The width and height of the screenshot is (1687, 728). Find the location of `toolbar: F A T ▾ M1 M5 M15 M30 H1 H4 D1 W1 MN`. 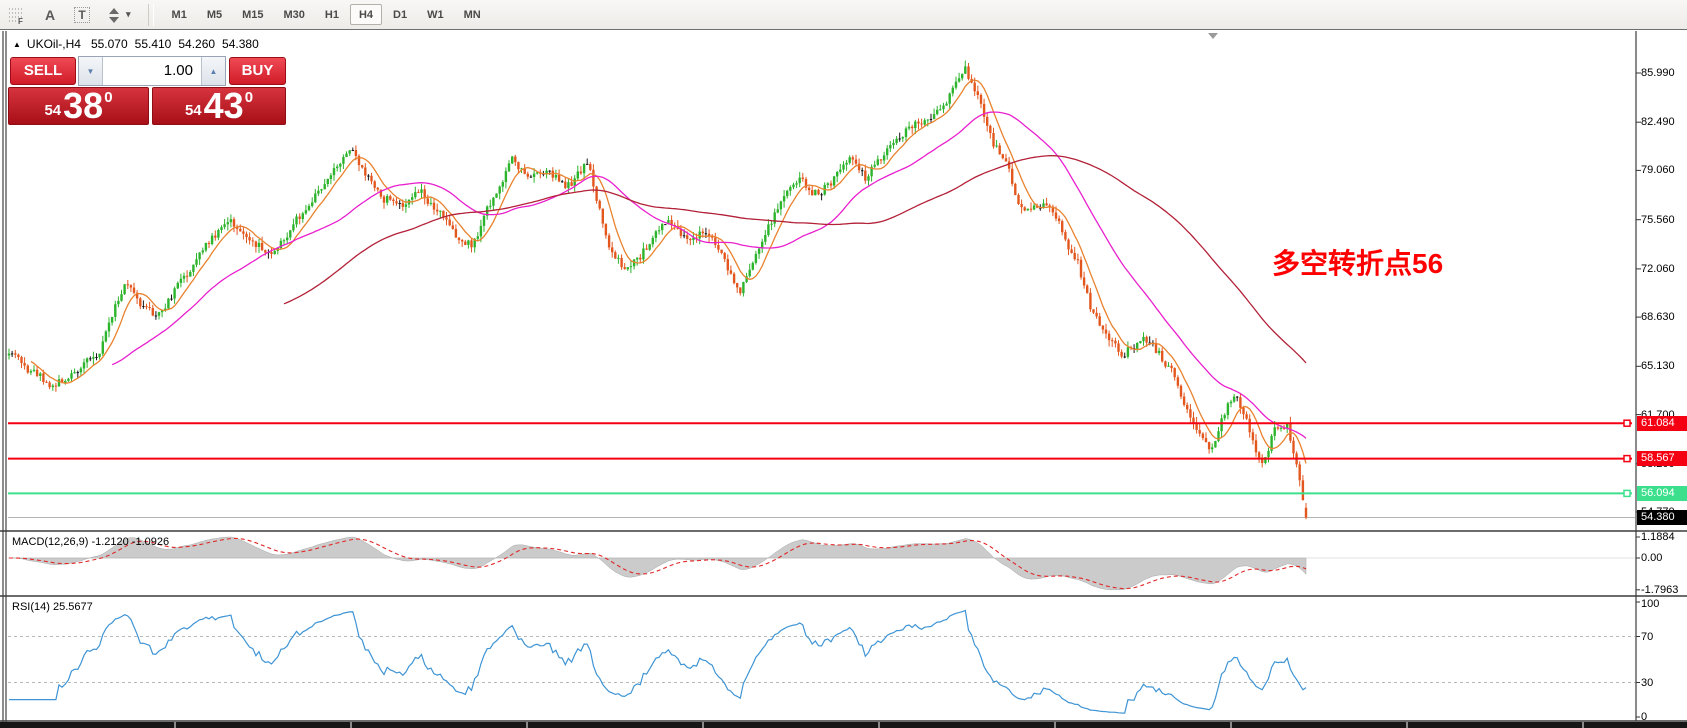

toolbar: F A T ▾ M1 M5 M15 M30 H1 H4 D1 W1 MN is located at coordinates (843, 15).